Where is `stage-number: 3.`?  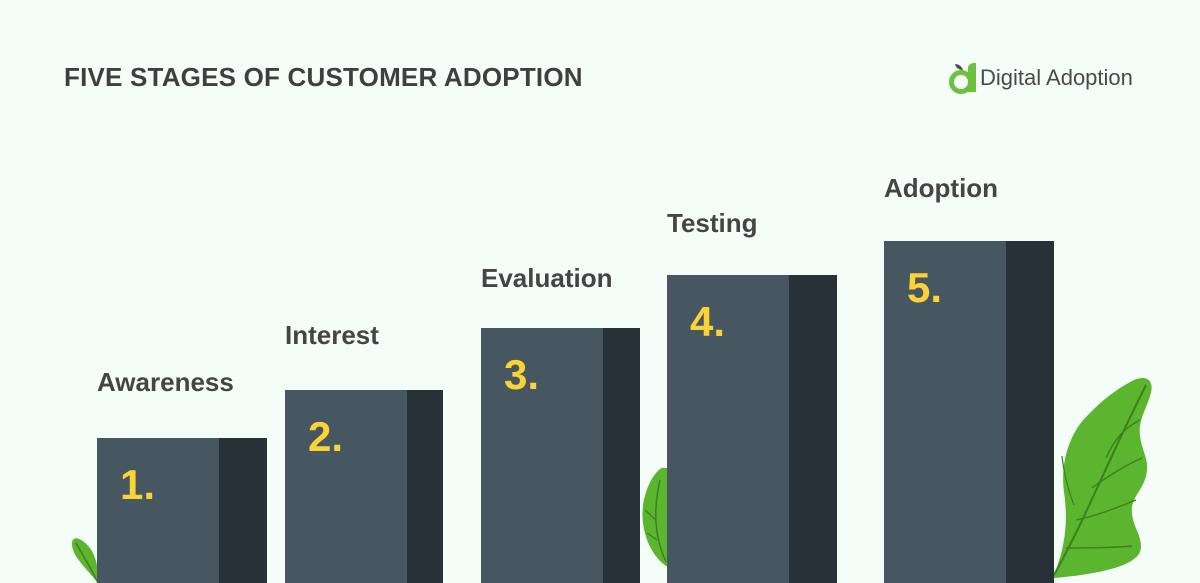 stage-number: 3. is located at coordinates (522, 374).